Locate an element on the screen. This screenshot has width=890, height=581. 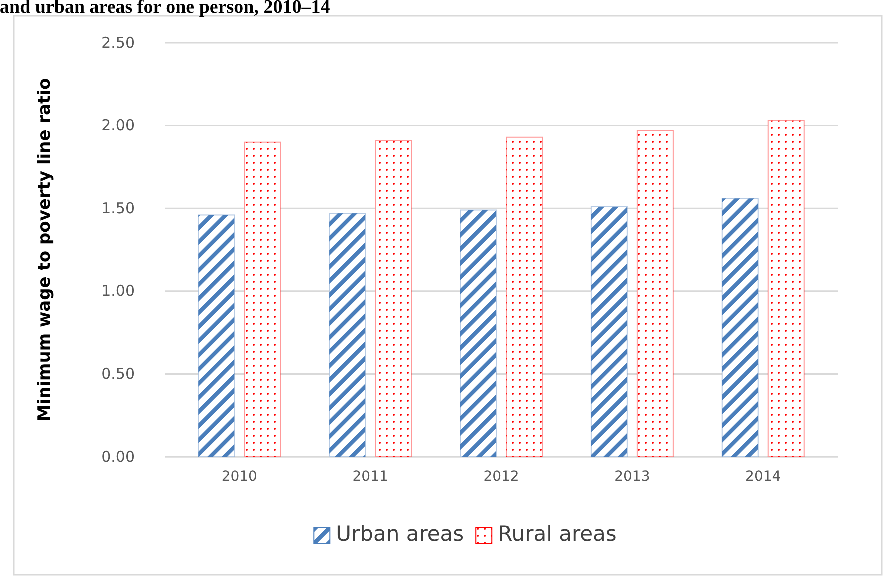
y-axis-title: Minimum wage to poverty line ratio is located at coordinates (45, 250).